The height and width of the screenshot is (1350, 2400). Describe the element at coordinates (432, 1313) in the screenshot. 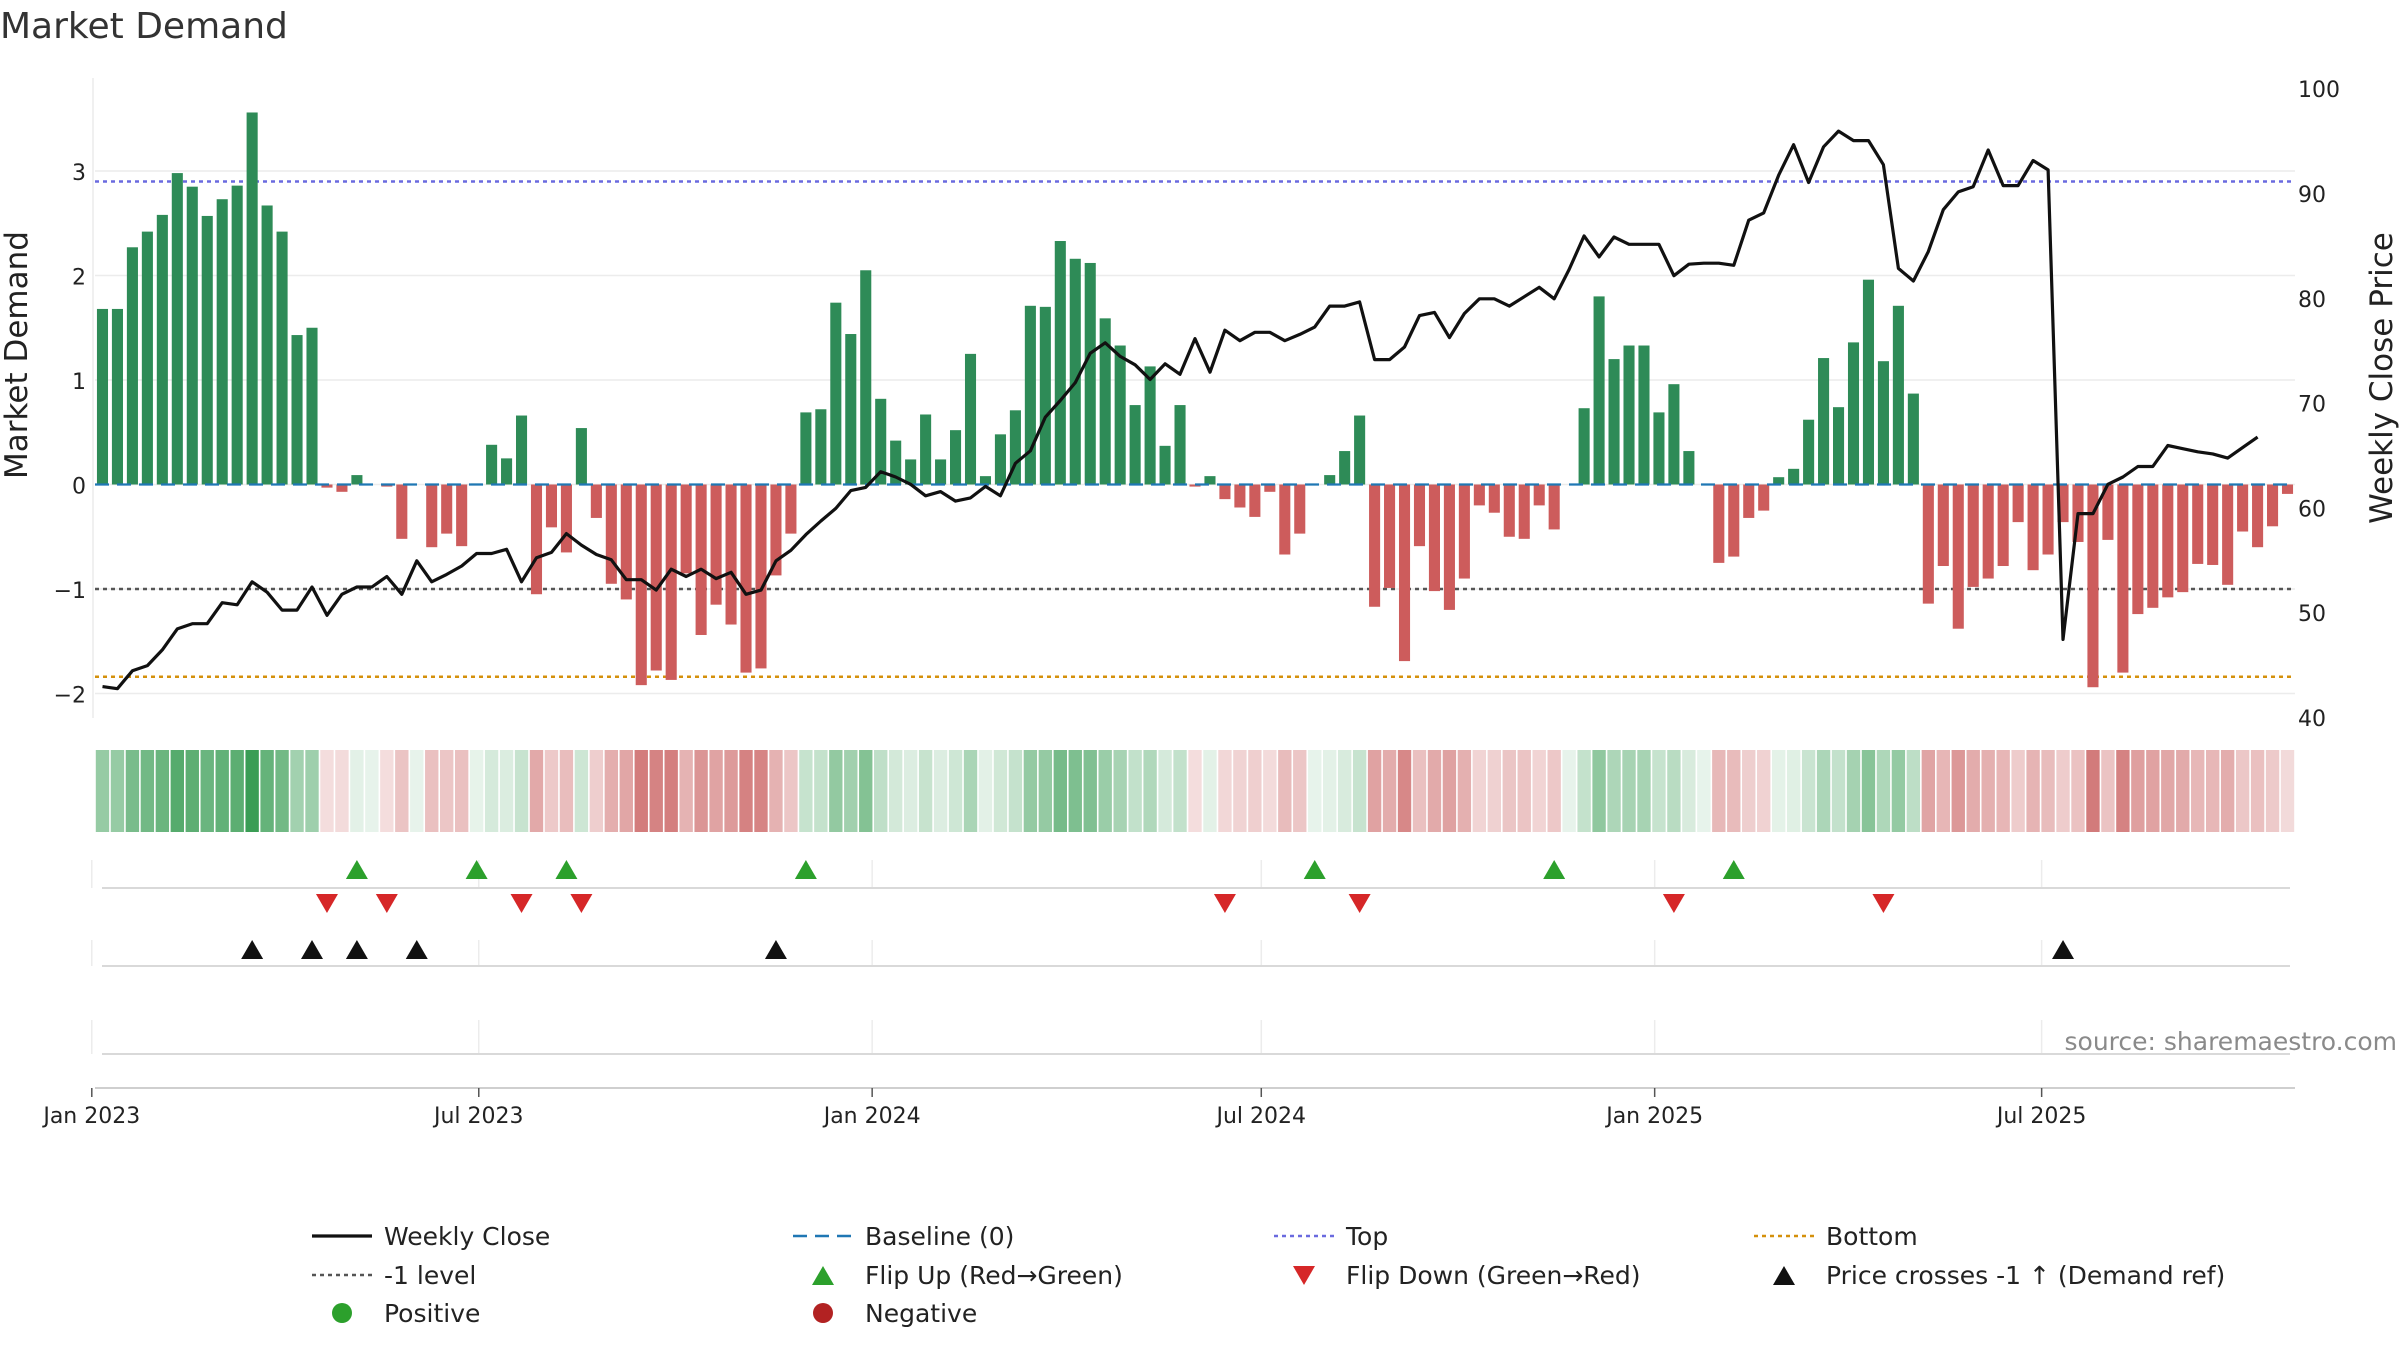

I see `legend-label: Positive` at that location.